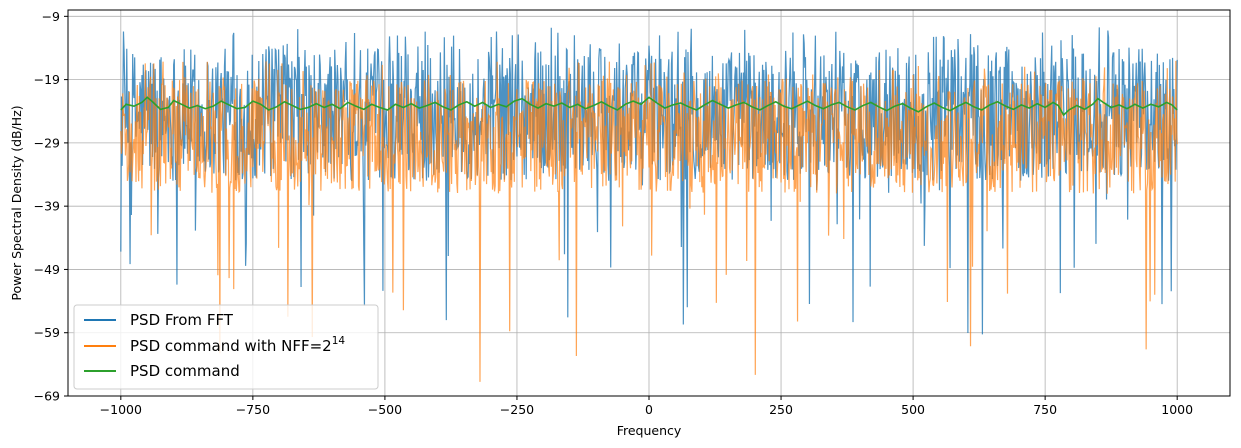 This screenshot has height=448, width=1241. Describe the element at coordinates (1177, 409) in the screenshot. I see `x-tick-label: 1000` at that location.